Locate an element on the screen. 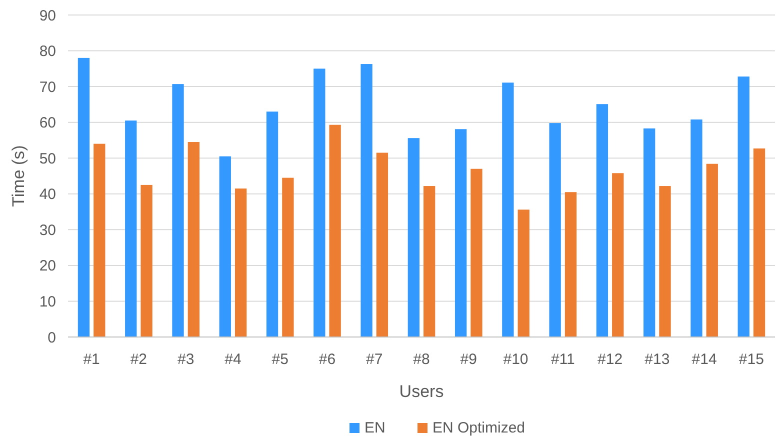 Image resolution: width=783 pixels, height=442 pixels. x-axis-title: Users is located at coordinates (421, 391).